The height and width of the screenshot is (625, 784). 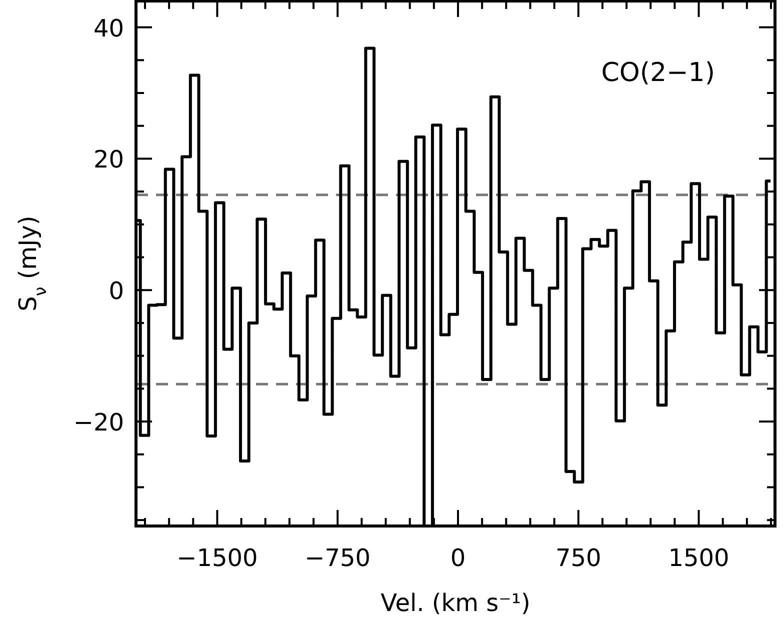 I want to click on x-axis-title: Vel. (km s⁻¹), so click(x=455, y=603).